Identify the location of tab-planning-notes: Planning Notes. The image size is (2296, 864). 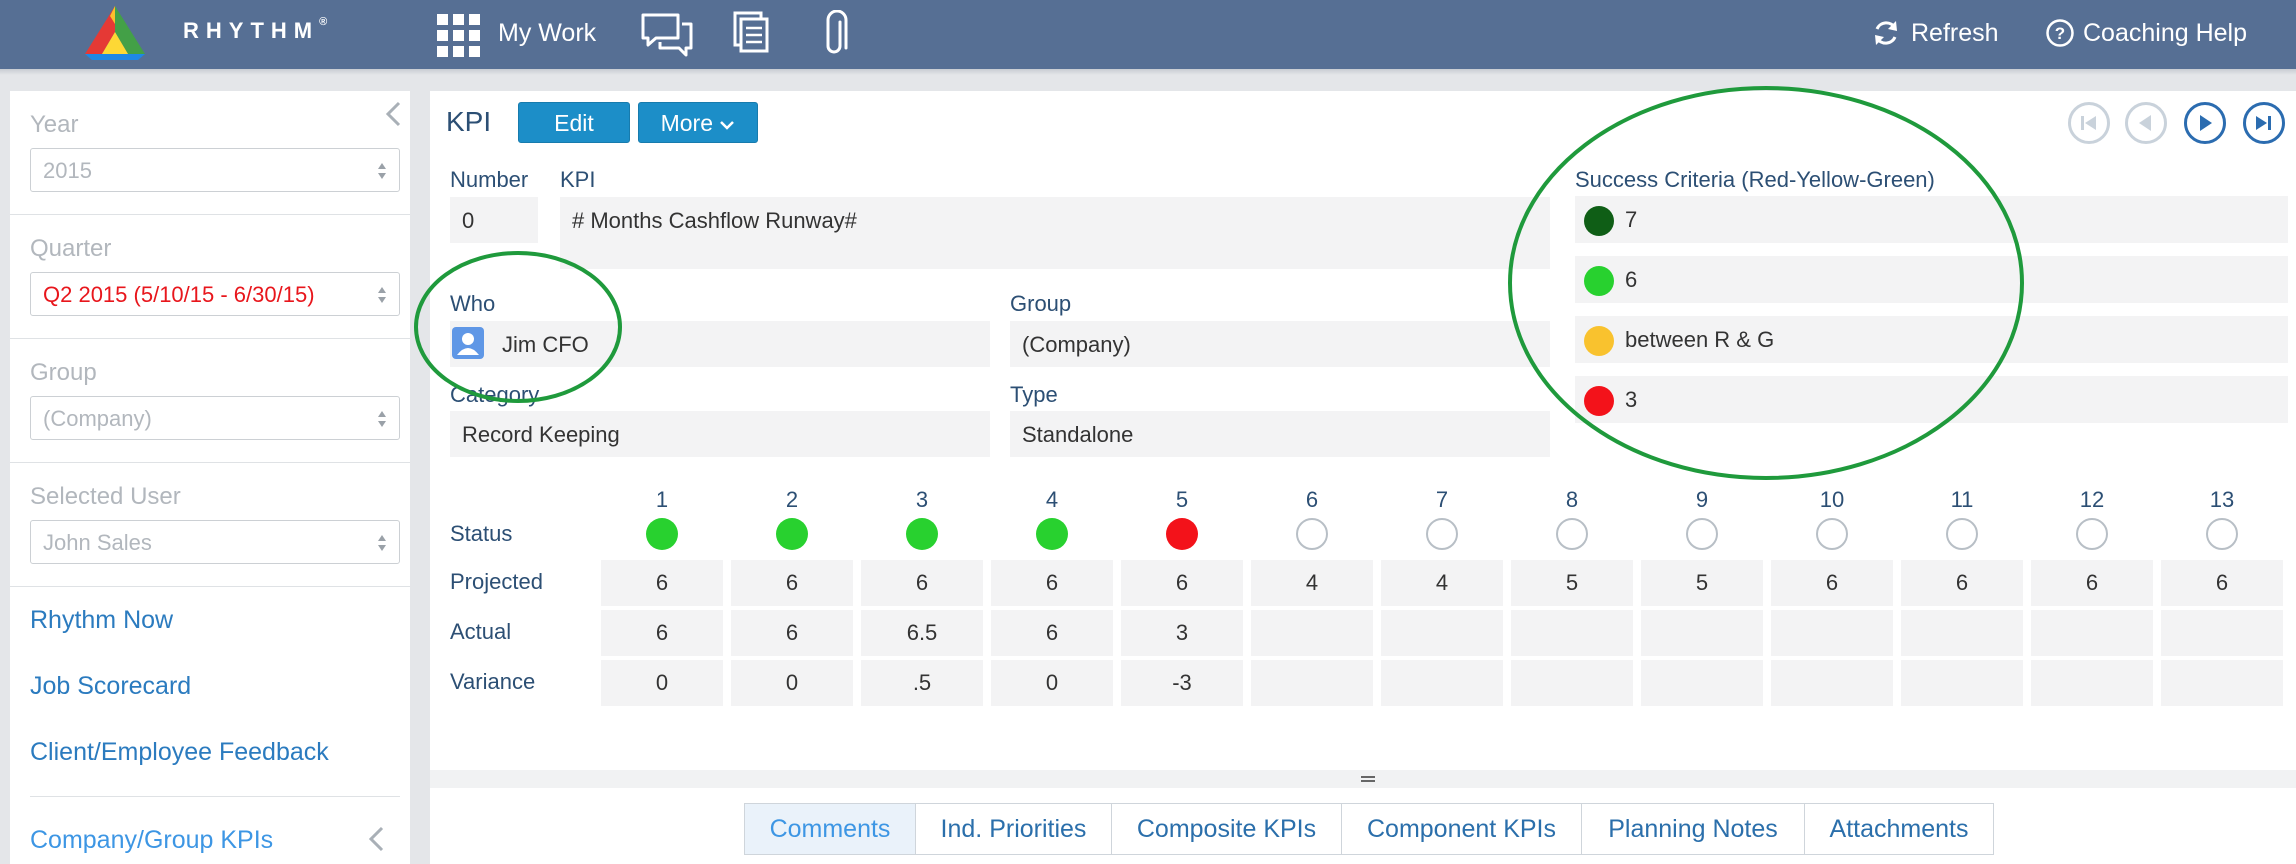
(1693, 829).